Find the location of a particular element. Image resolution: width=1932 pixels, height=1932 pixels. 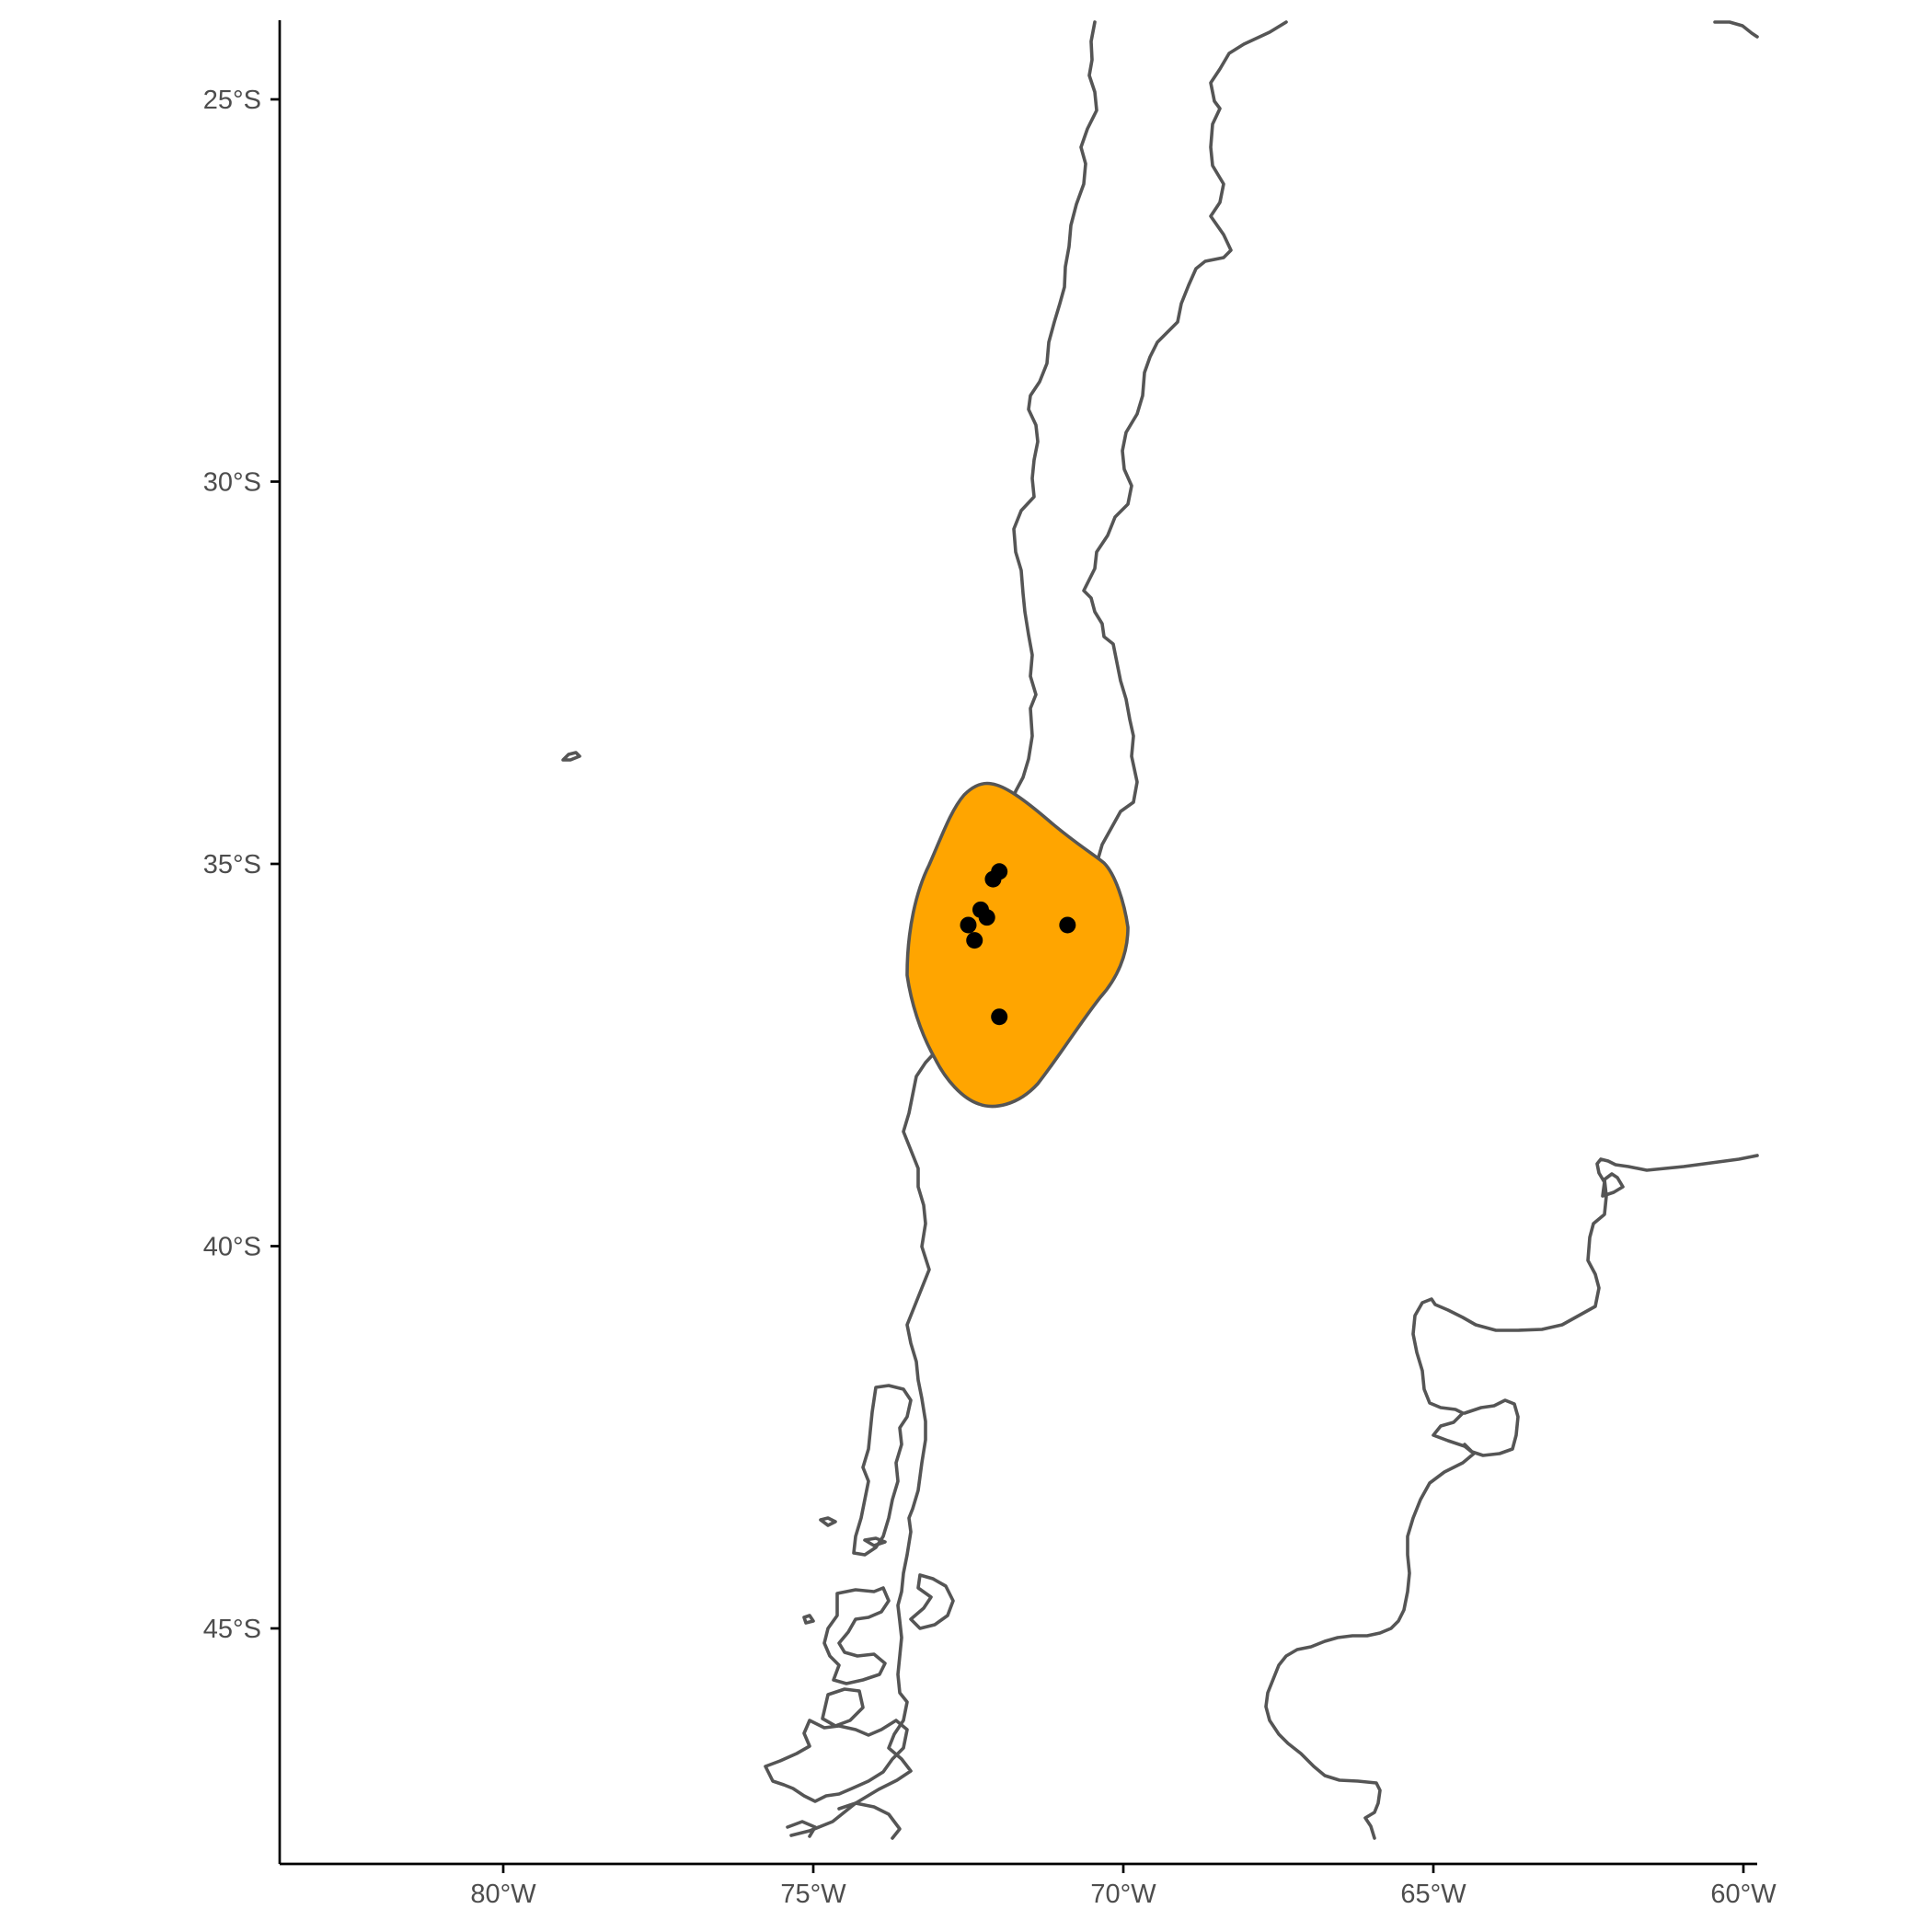

occurrence-points is located at coordinates (1018, 945).